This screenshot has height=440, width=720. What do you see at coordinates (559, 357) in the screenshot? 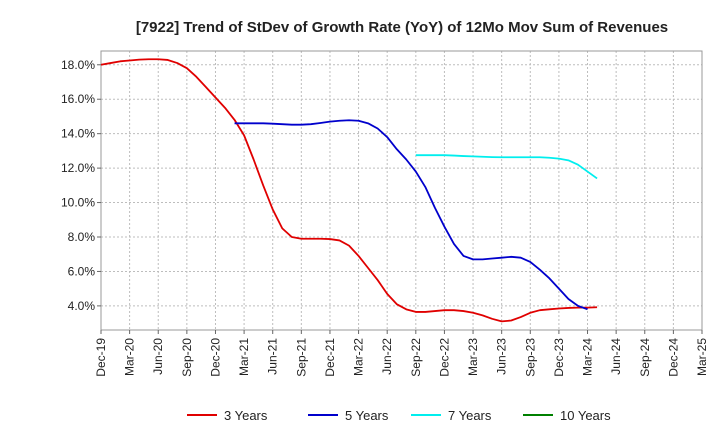
I see `x-tick-label: Dec-23` at bounding box center [559, 357].